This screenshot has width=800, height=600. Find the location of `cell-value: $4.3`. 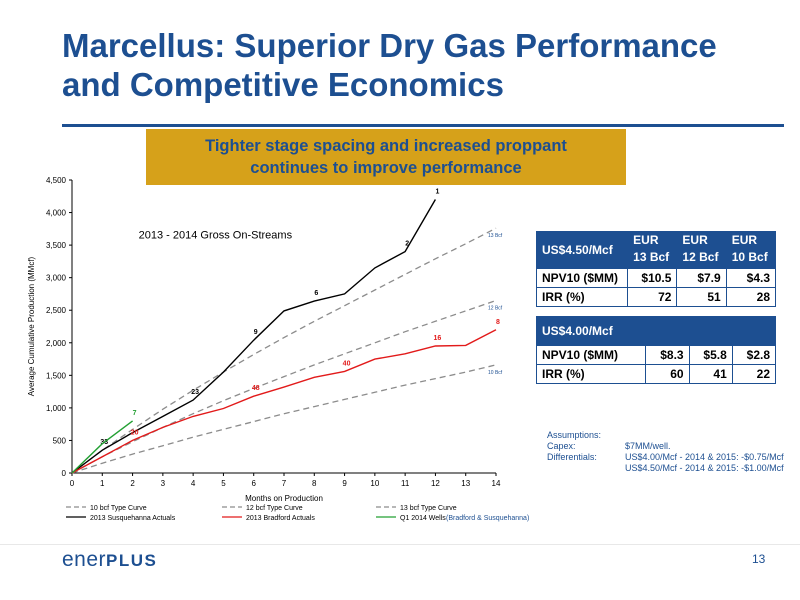

cell-value: $4.3 is located at coordinates (751, 278).